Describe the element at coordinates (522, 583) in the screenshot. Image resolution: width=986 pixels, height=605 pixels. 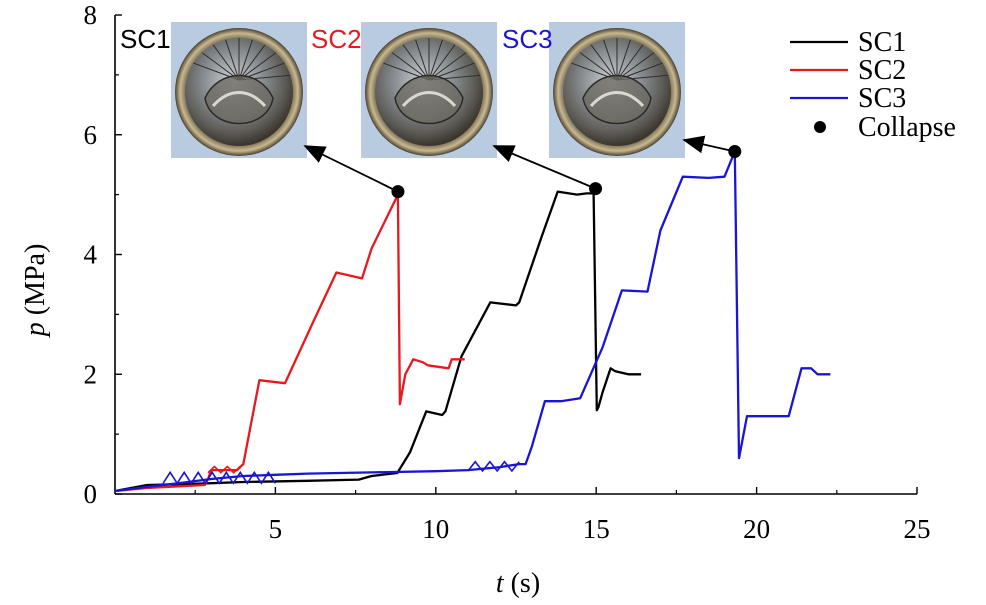
I see `x-axis-unit: (s)` at that location.